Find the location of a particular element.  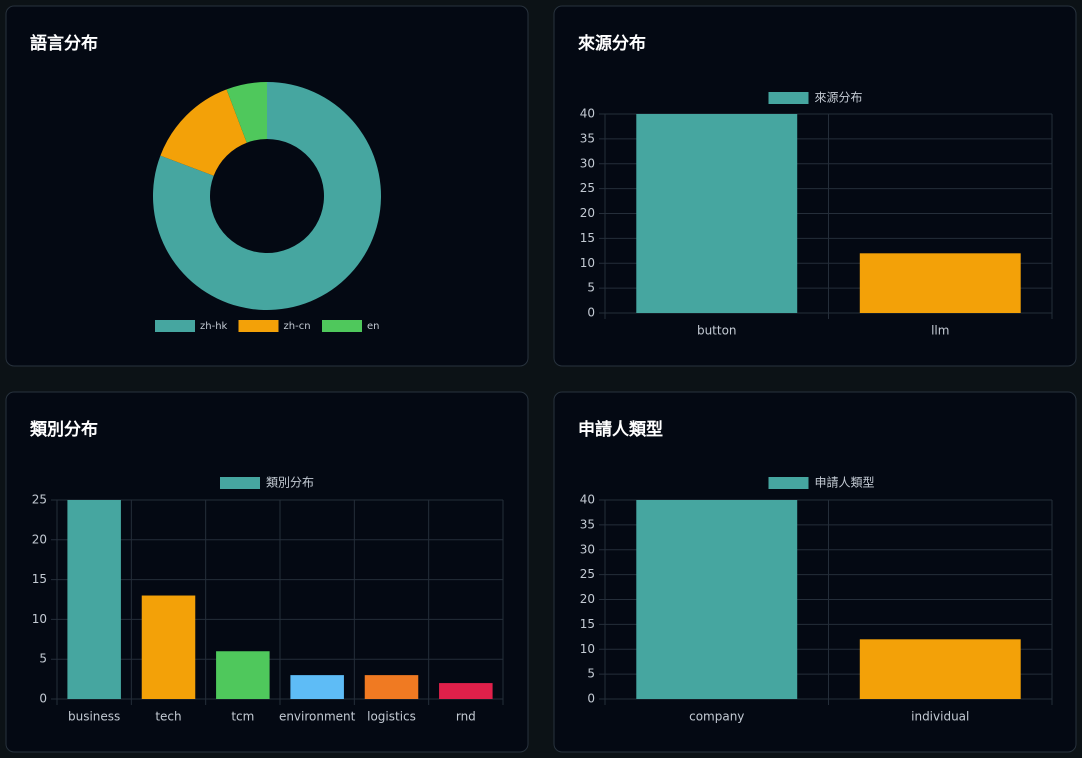

legend-label: 類別分布 is located at coordinates (290, 483).